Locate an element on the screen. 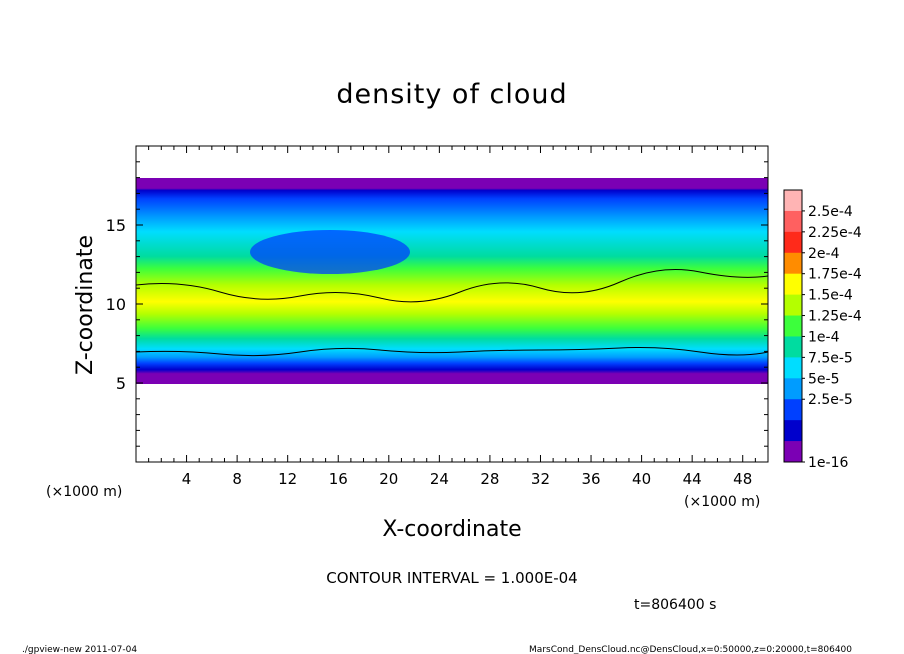  x-tick-label: 4 is located at coordinates (187, 479).